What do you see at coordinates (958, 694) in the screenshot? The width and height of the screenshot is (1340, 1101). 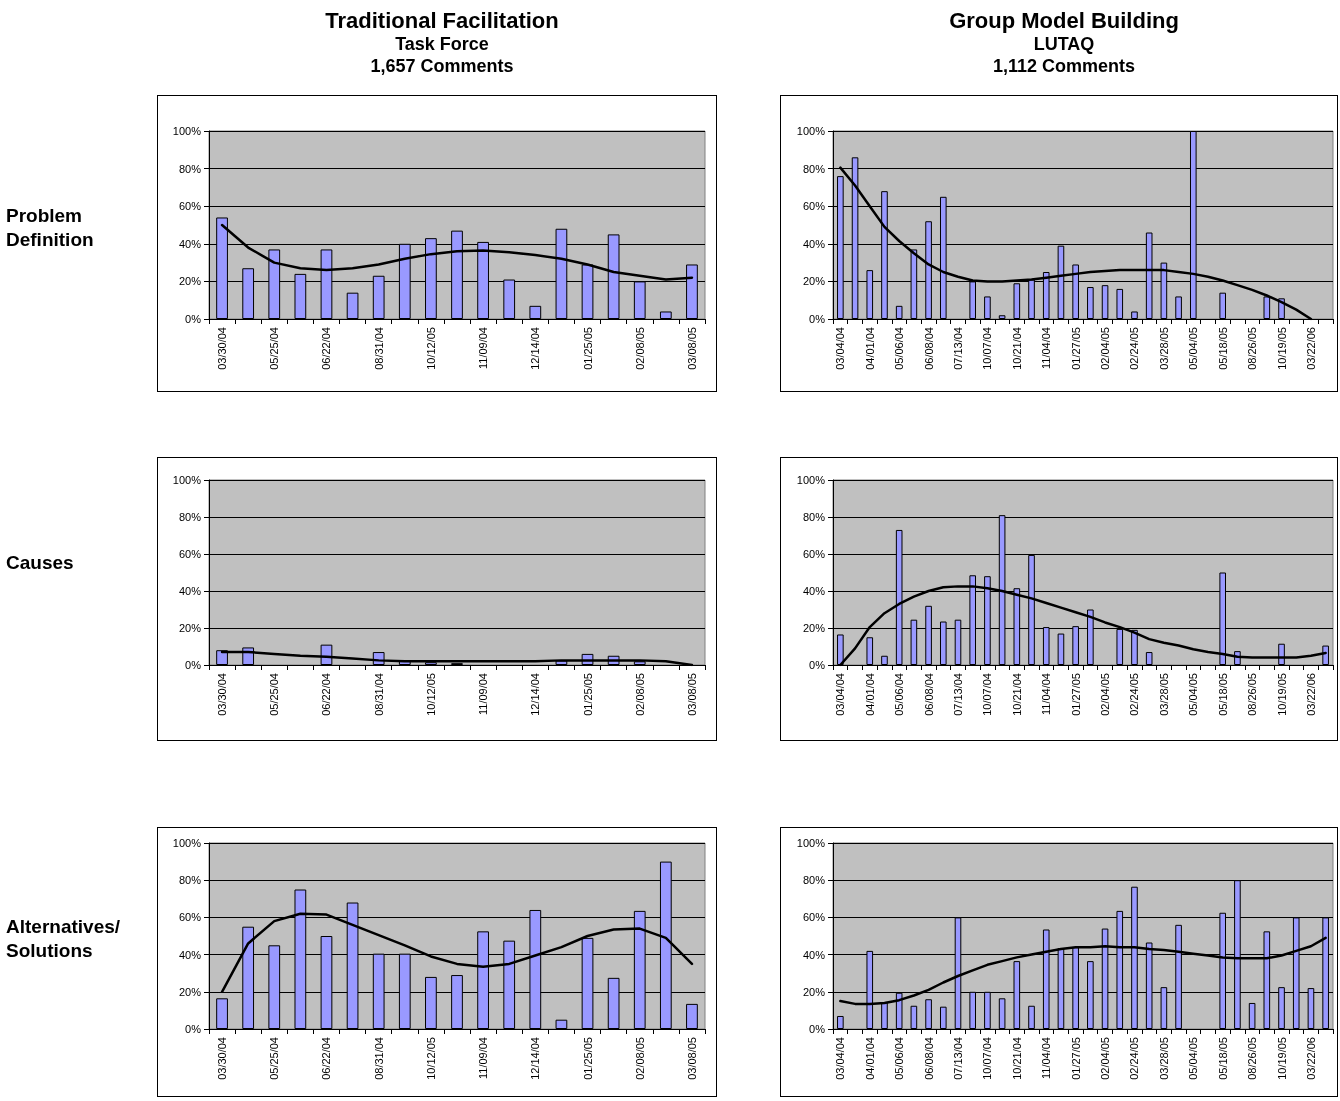 I see `x-tick-label: 07/13/04` at bounding box center [958, 694].